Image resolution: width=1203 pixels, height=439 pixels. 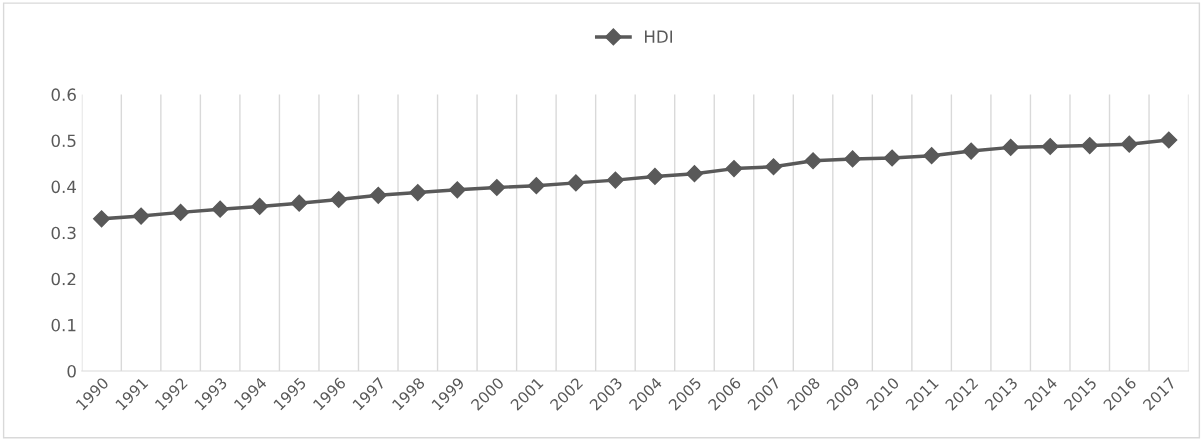 What do you see at coordinates (659, 36) in the screenshot?
I see `legend-label: HDI` at bounding box center [659, 36].